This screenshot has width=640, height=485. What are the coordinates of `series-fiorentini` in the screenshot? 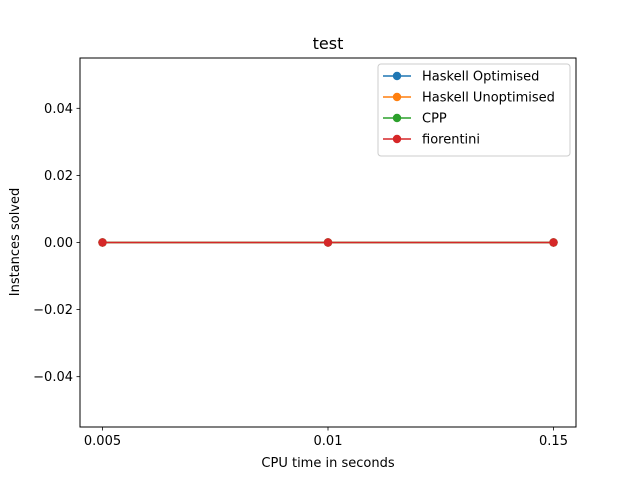 It's located at (328, 242).